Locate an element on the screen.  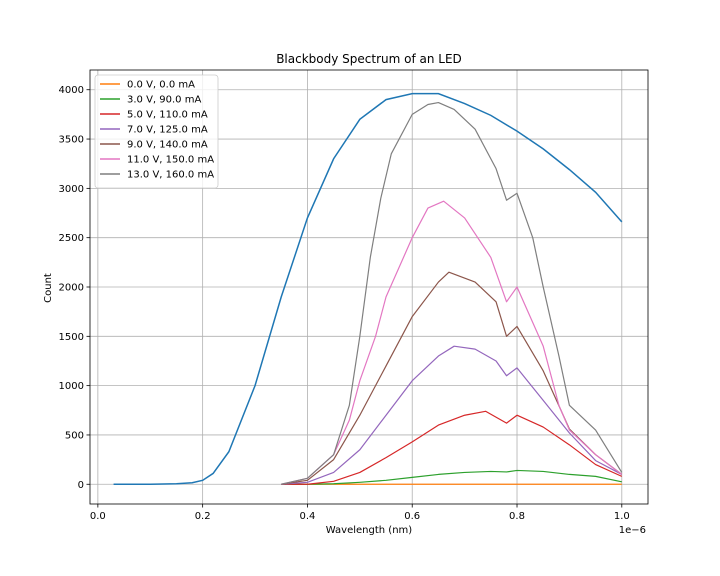
legend-label: 13.0 V, 160.0 mA is located at coordinates (170, 175).